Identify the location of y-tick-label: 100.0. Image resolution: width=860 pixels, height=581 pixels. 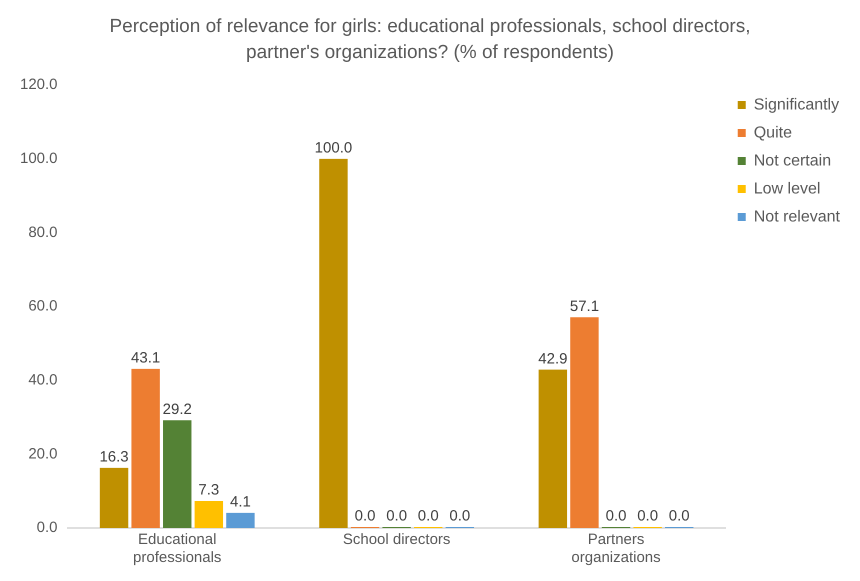
(39, 159).